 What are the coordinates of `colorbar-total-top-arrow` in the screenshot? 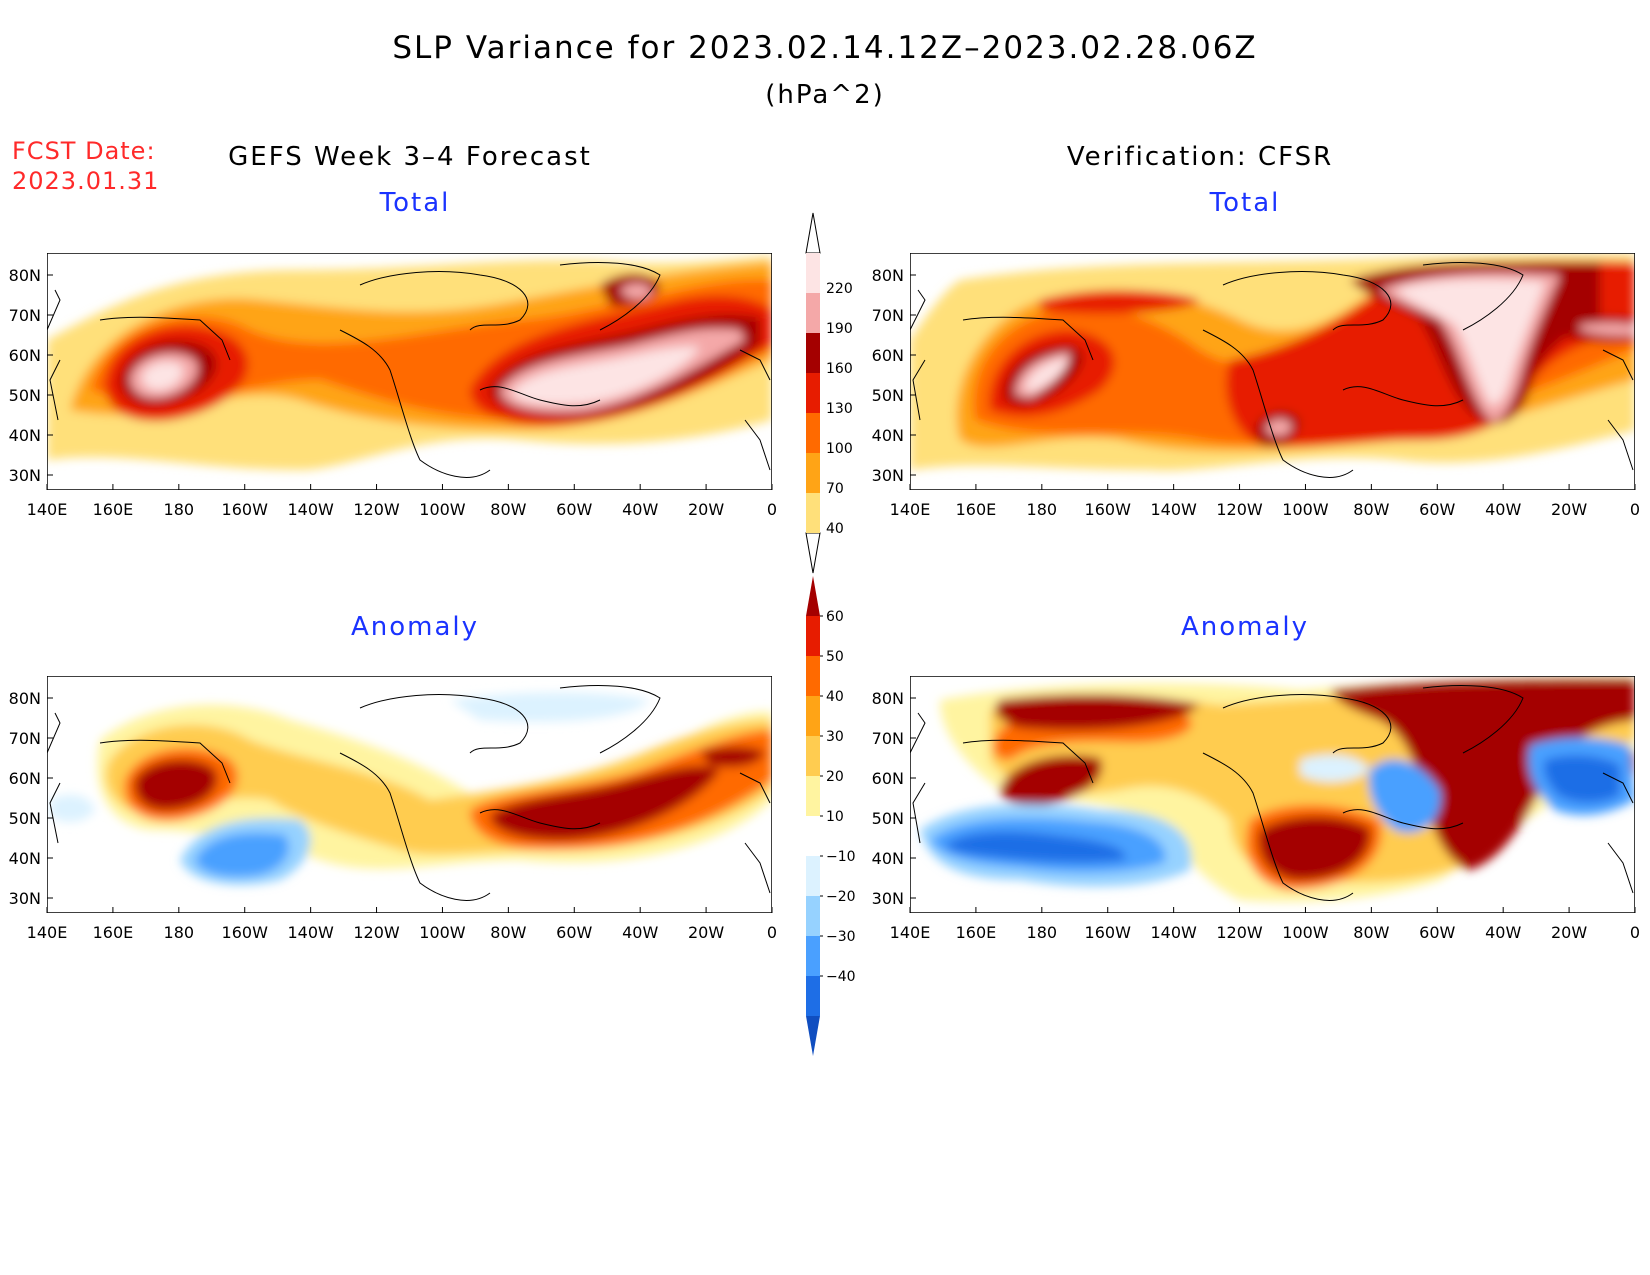 It's located at (813, 233).